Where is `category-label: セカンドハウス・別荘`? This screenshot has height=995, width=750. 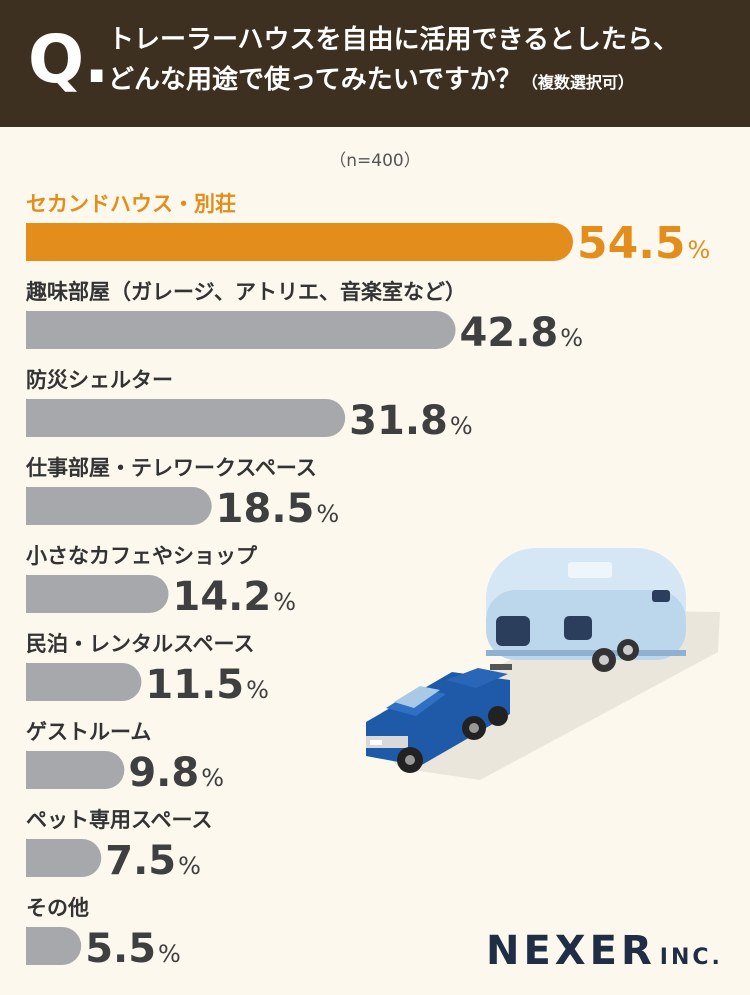 category-label: セカンドハウス・別荘 is located at coordinates (131, 204).